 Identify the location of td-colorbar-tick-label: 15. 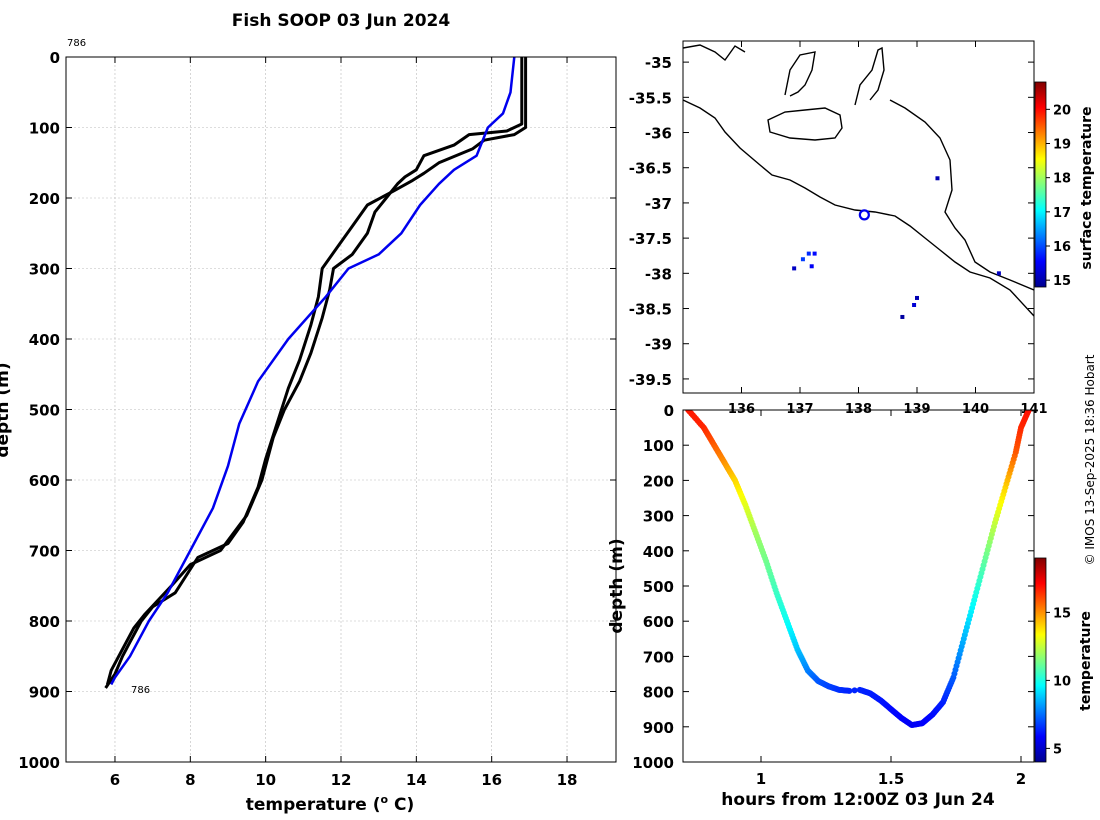
(1062, 613).